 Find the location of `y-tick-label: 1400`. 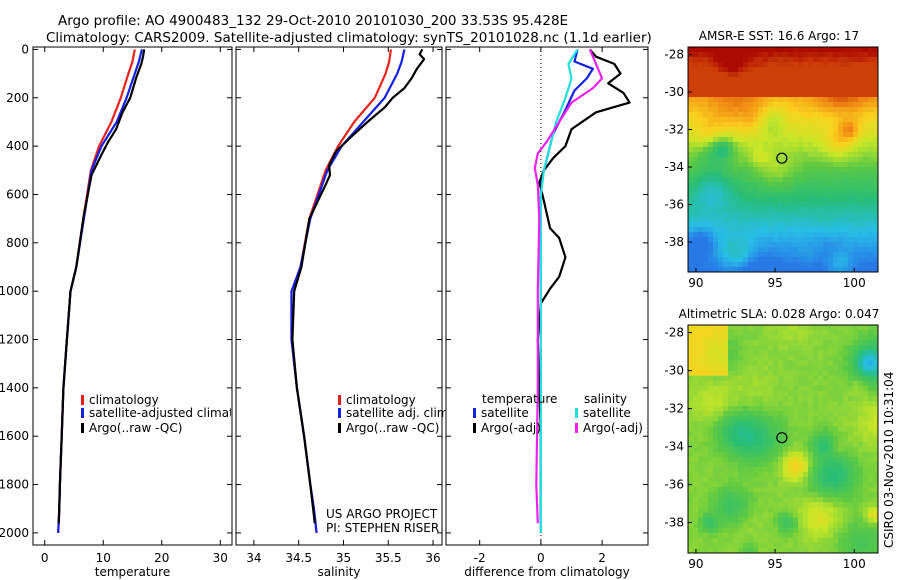

y-tick-label: 1400 is located at coordinates (14, 388).